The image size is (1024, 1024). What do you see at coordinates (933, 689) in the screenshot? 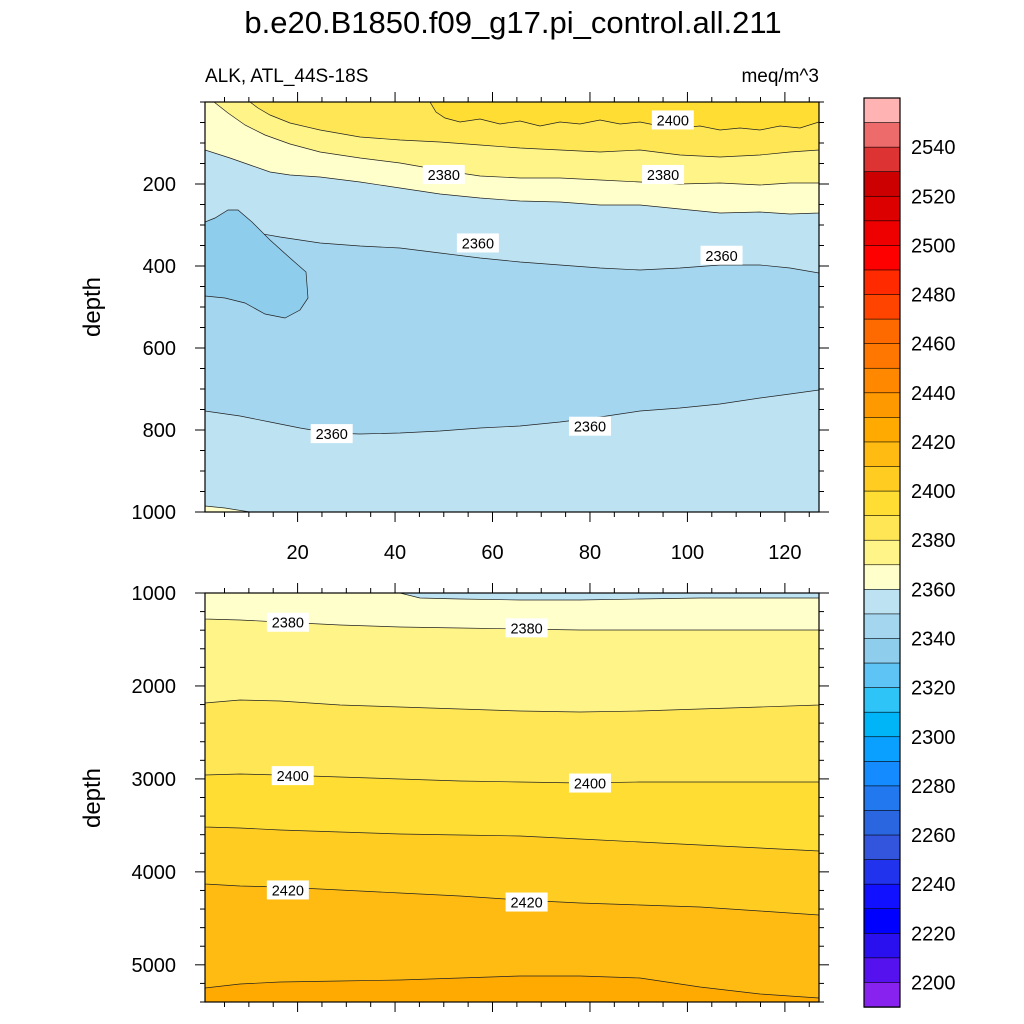
I see `colorbar-label: 2320` at bounding box center [933, 689].